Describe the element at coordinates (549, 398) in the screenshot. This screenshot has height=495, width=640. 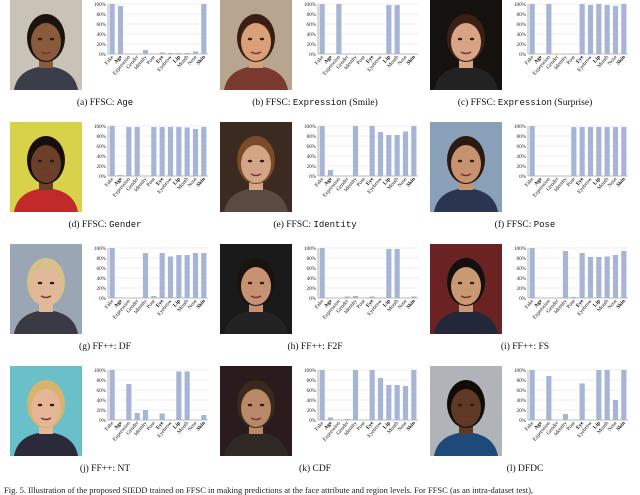
I see `bar-expression` at that location.